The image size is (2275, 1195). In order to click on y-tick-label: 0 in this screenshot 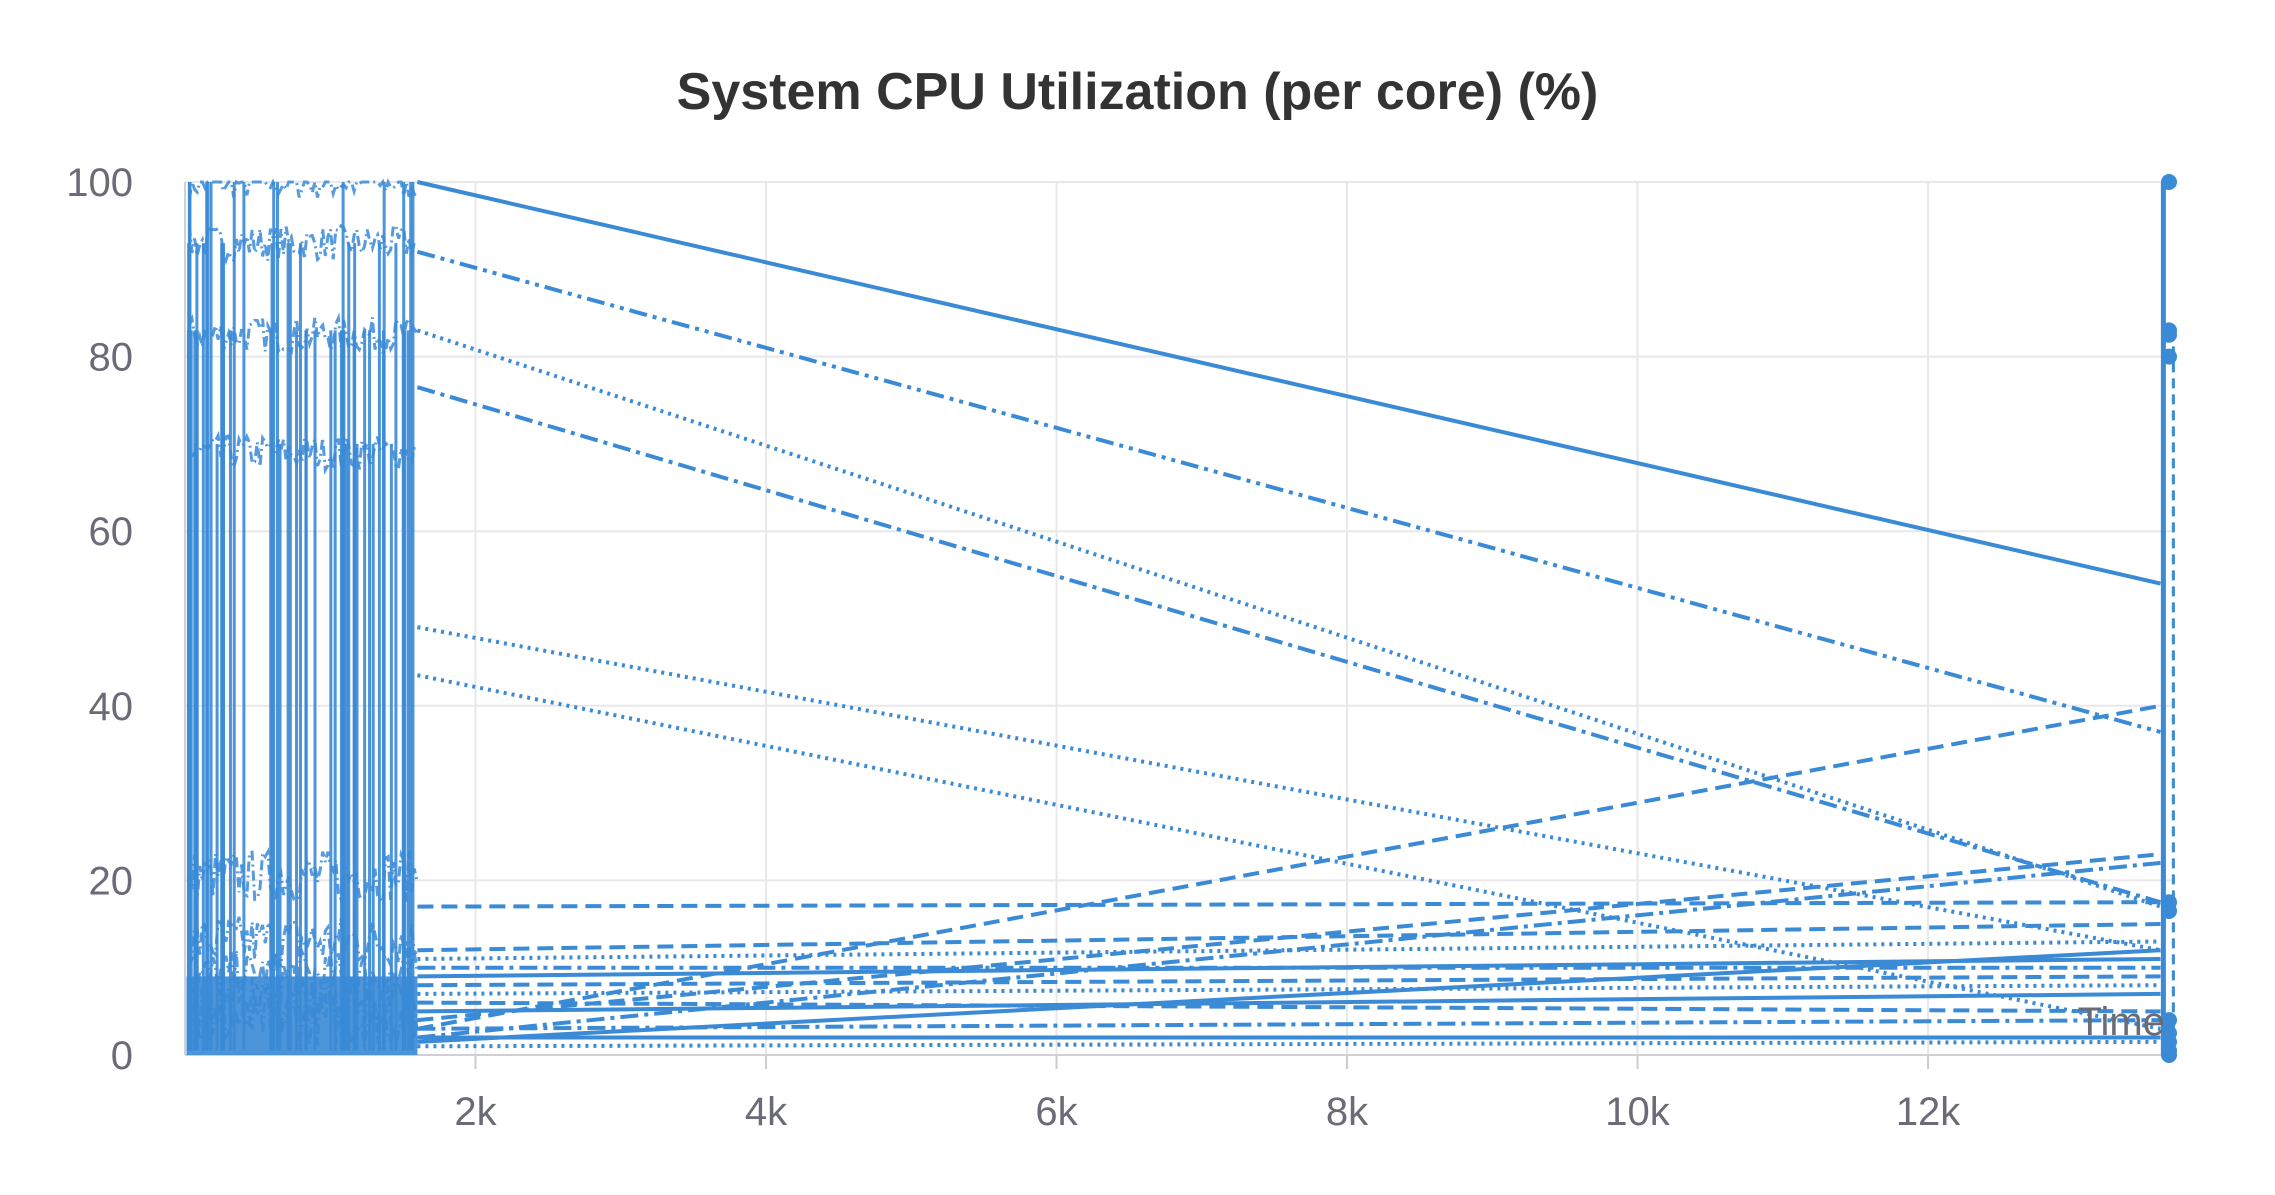, I will do `click(122, 1056)`.